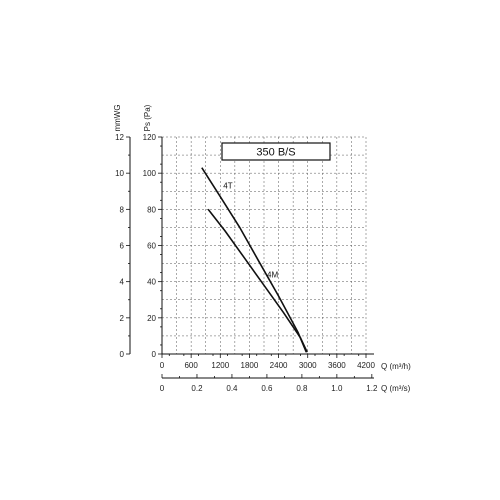 This screenshot has width=500, height=500. Describe the element at coordinates (308, 365) in the screenshot. I see `x-primary-tick-label: 3000` at that location.